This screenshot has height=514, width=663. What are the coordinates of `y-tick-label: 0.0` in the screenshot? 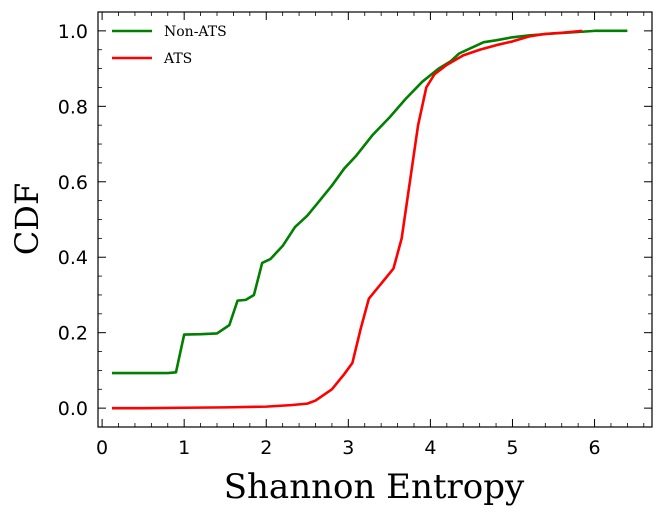 It's located at (73, 409).